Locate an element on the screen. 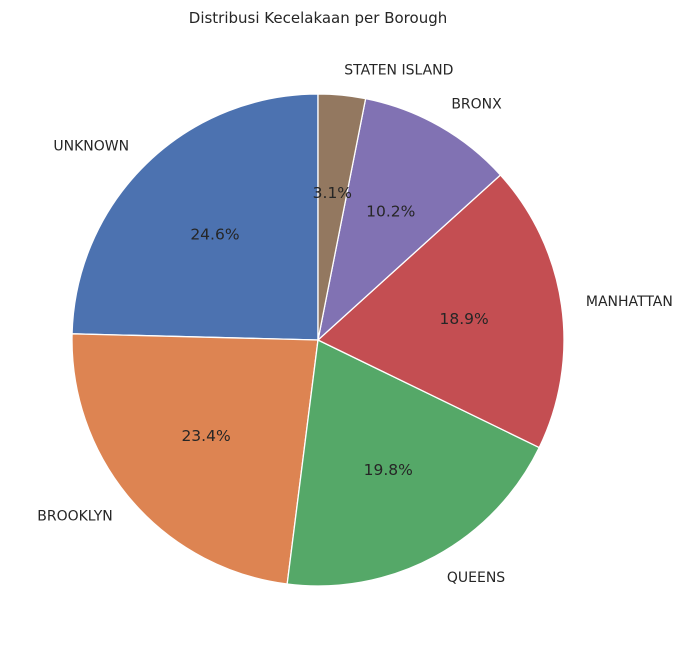  pie-slice-brooklyn is located at coordinates (195, 459).